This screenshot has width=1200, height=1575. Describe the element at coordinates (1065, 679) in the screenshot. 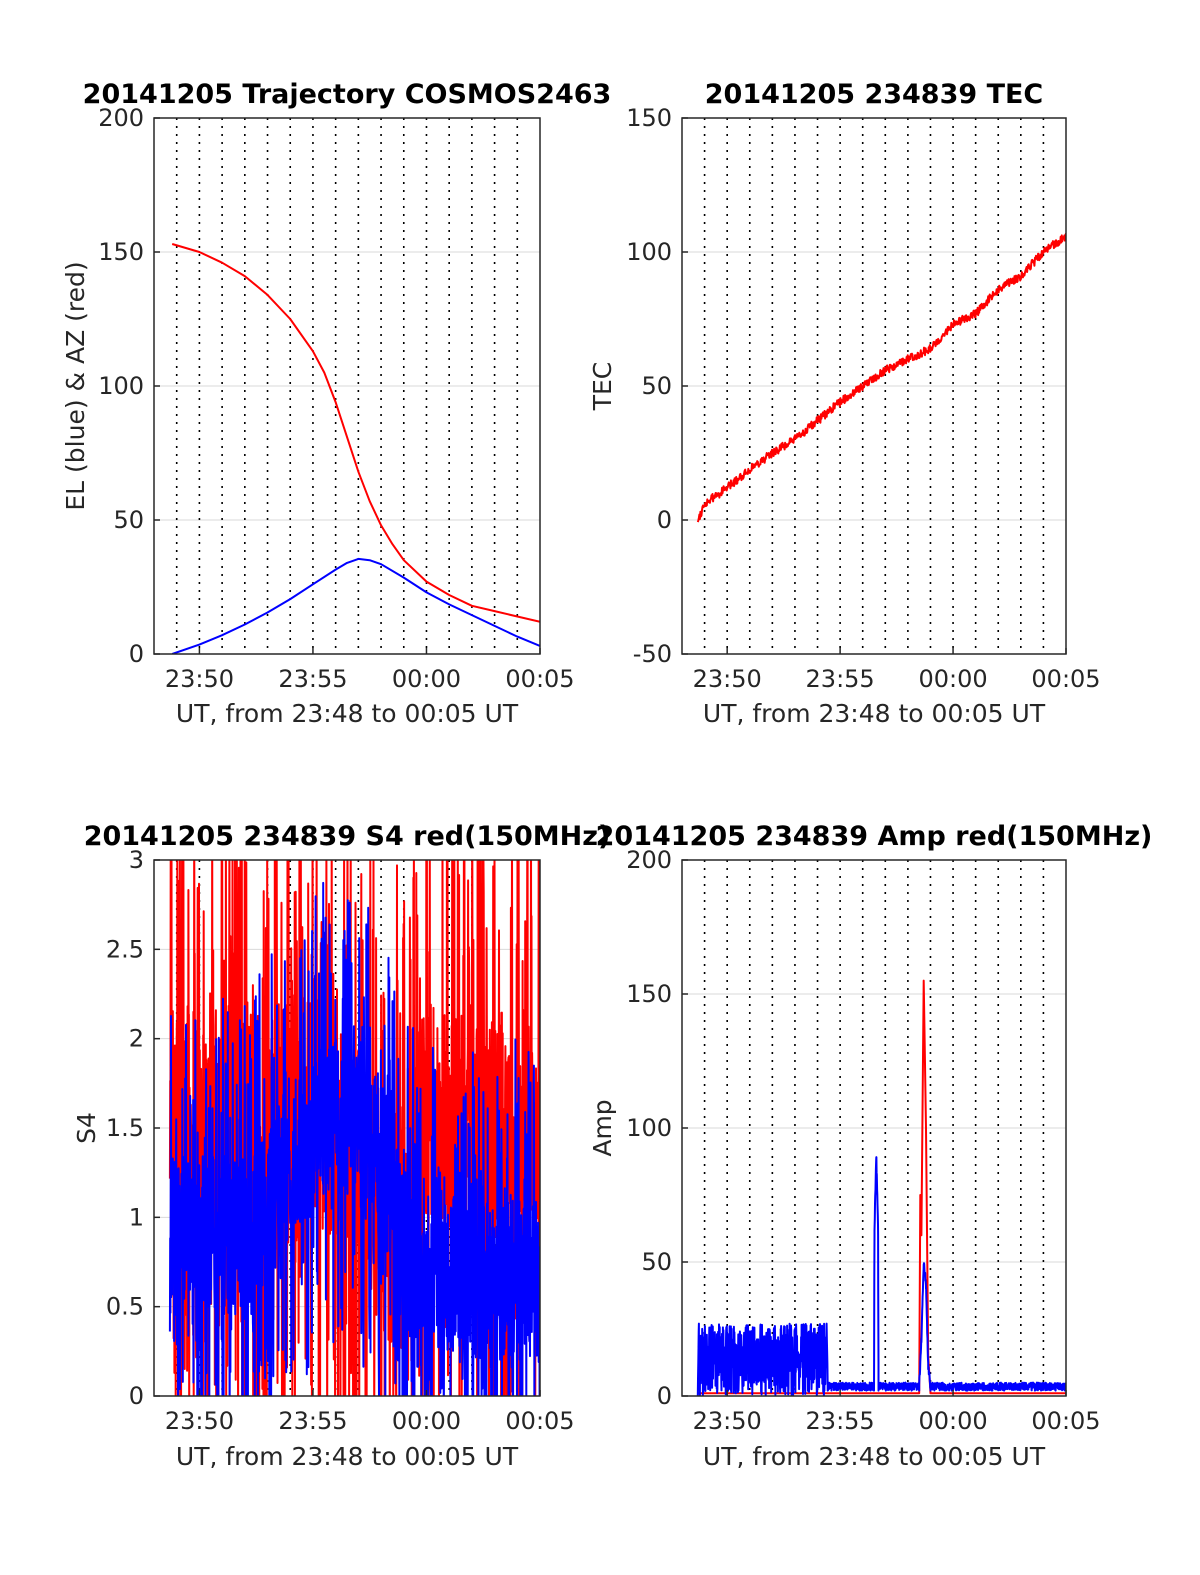

I see `tec-xtick-label: 00:05` at that location.